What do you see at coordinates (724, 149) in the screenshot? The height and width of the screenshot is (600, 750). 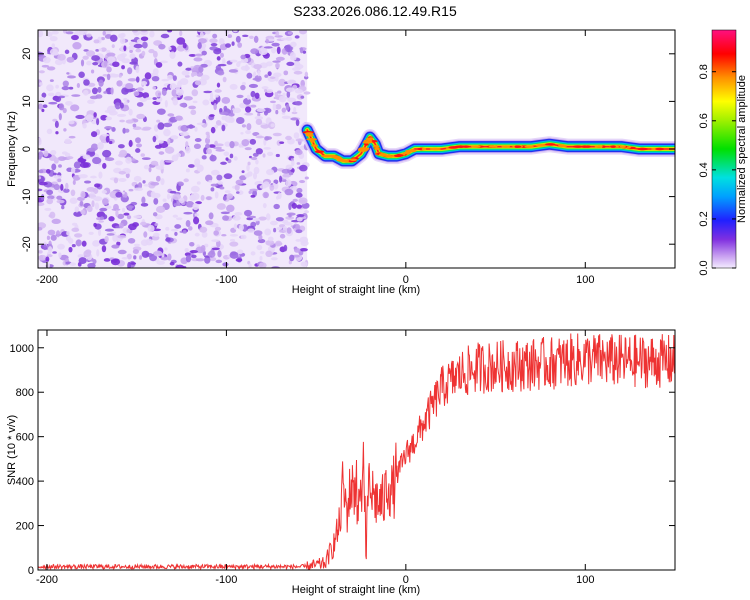 I see `colorbar-gradient` at bounding box center [724, 149].